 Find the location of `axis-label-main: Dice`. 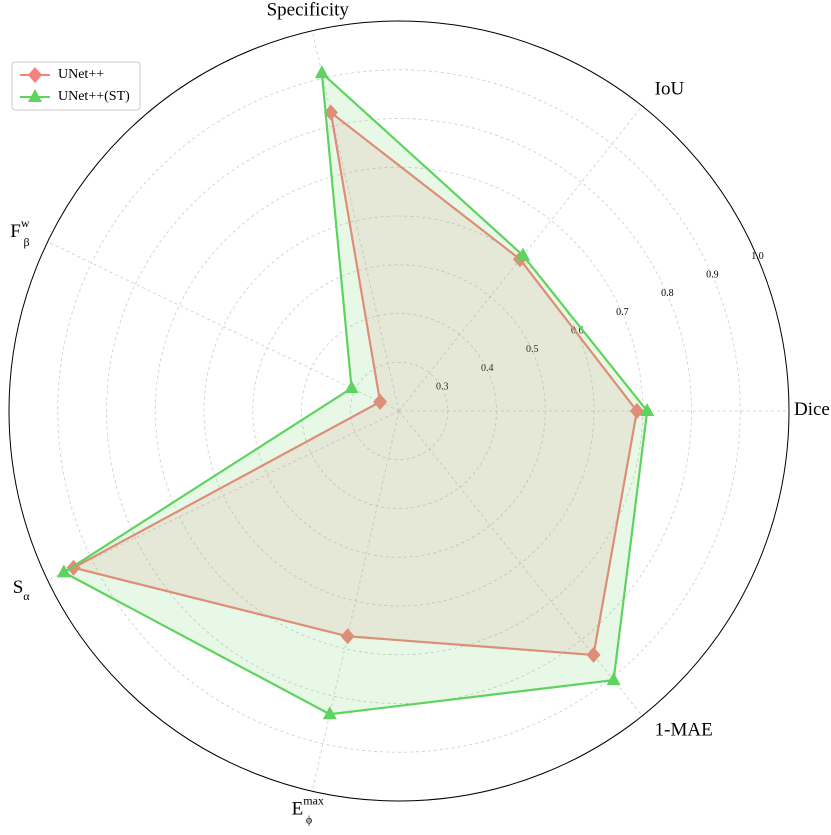

axis-label-main: Dice is located at coordinates (812, 409).